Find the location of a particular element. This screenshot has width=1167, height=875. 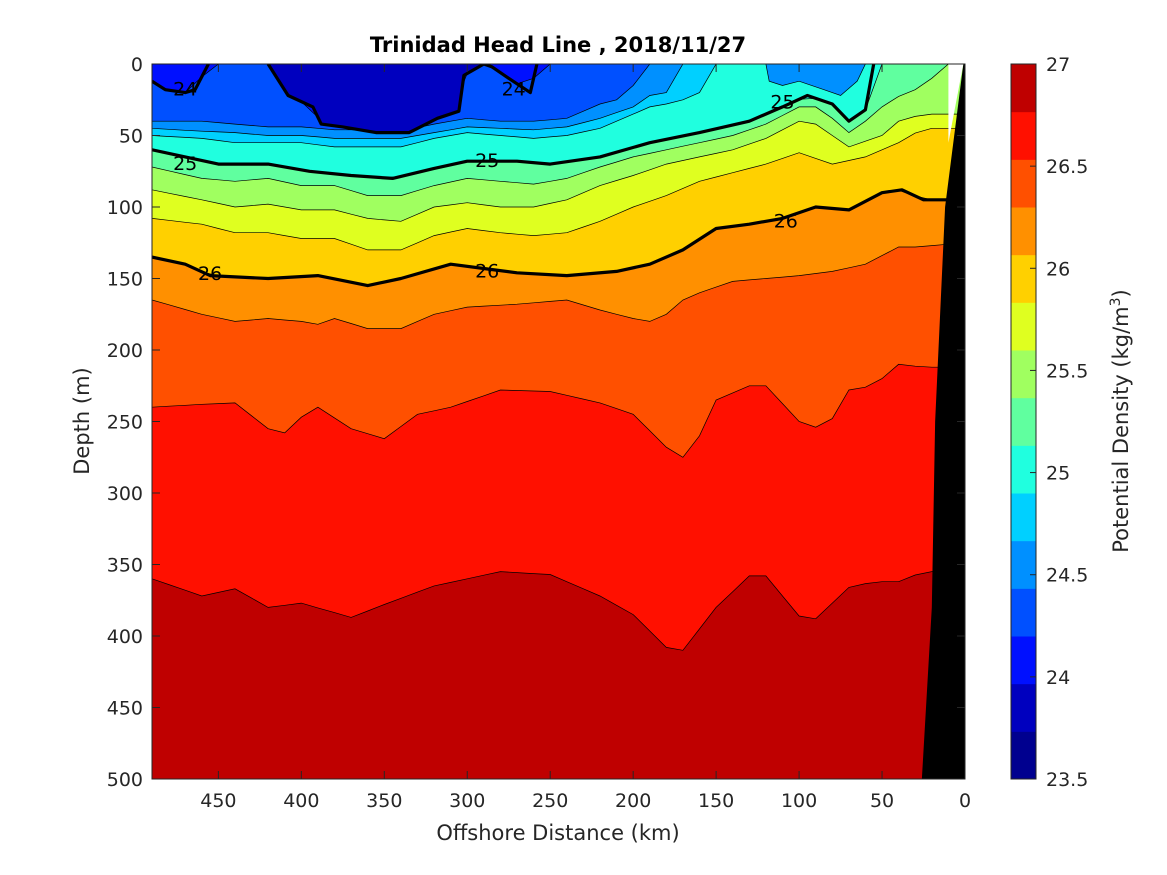

x-tick-label-5: 200 is located at coordinates (633, 801).